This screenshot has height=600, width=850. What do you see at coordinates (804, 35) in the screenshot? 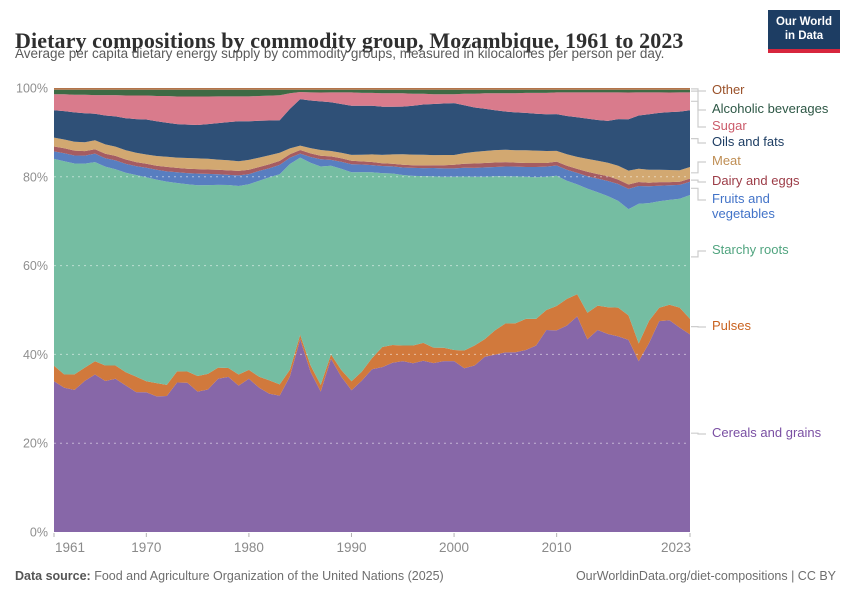
I see `owid-logo-line2: in Data` at bounding box center [804, 35].